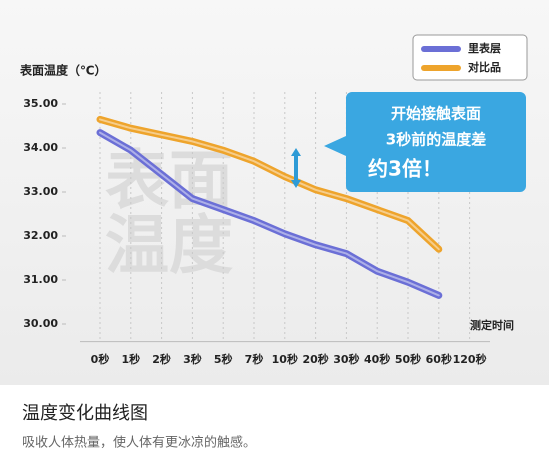 This screenshot has width=549, height=472. I want to click on y-tick-label: 34.00, so click(40, 147).